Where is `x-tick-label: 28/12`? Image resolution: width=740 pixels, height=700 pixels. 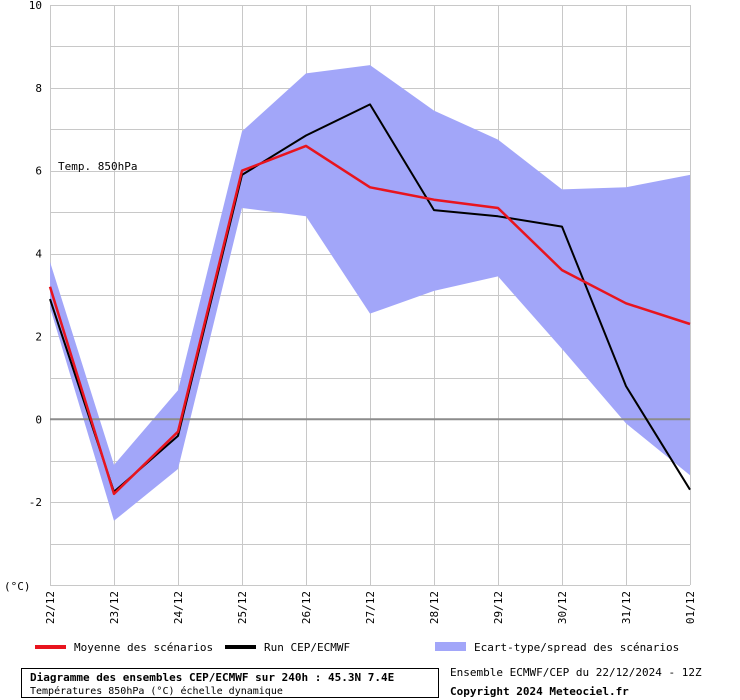 x-tick-label: 28/12 is located at coordinates (434, 607).